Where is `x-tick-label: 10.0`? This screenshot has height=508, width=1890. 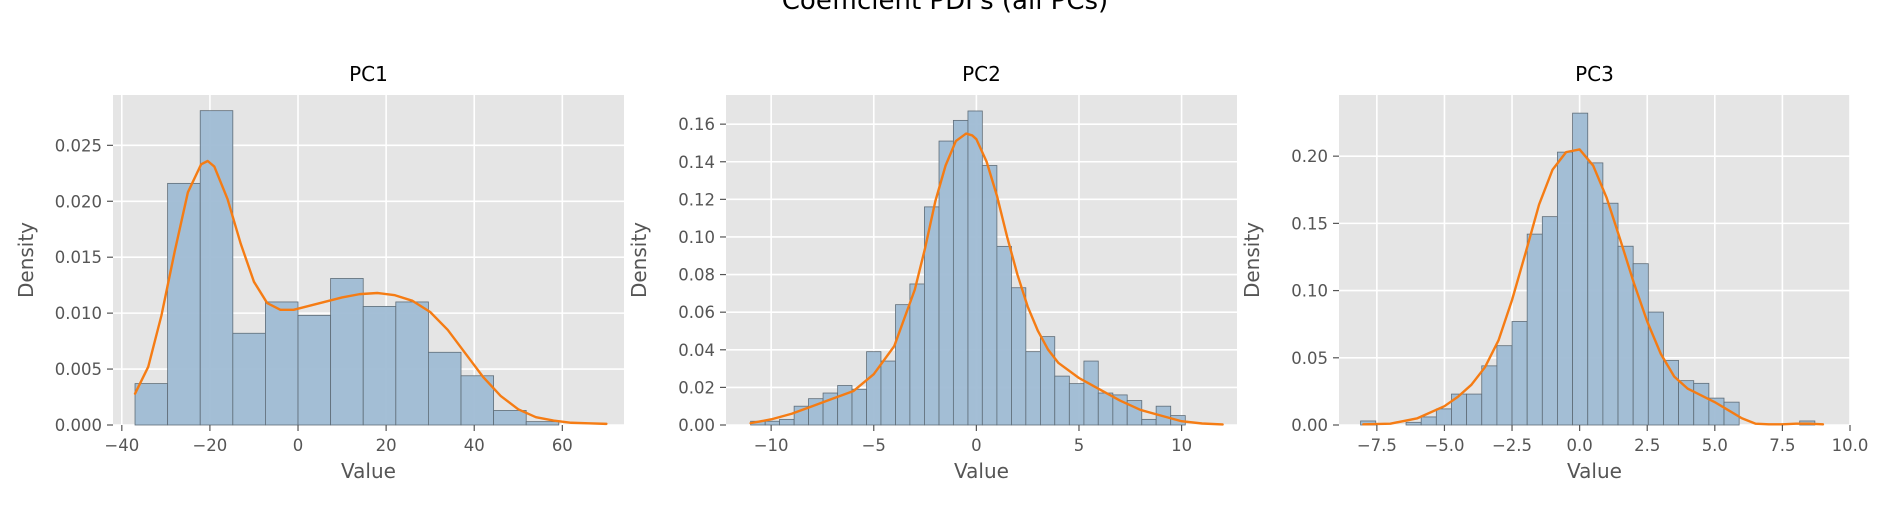 x-tick-label: 10.0 is located at coordinates (1850, 445).